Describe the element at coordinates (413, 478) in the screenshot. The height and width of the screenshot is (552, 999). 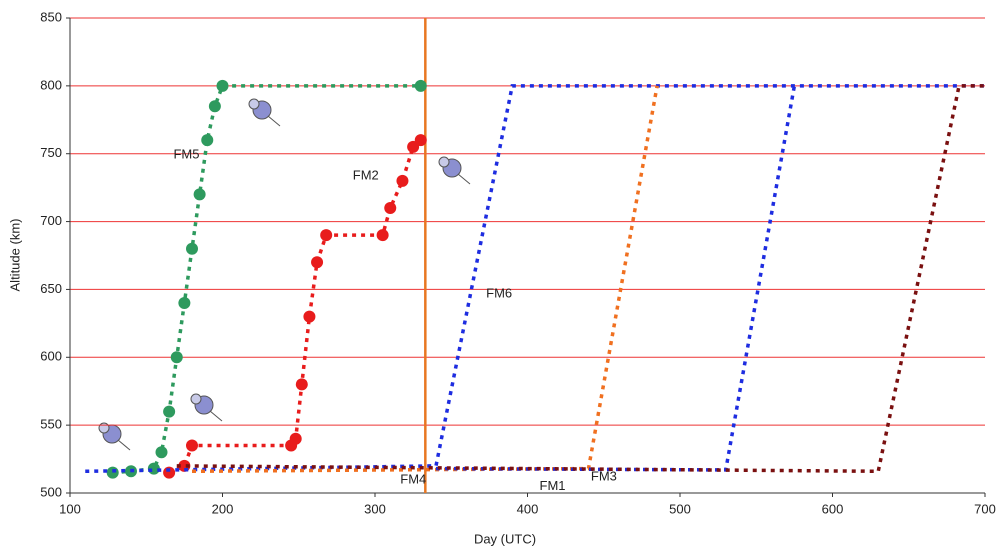
I see `series-label: FM4` at that location.